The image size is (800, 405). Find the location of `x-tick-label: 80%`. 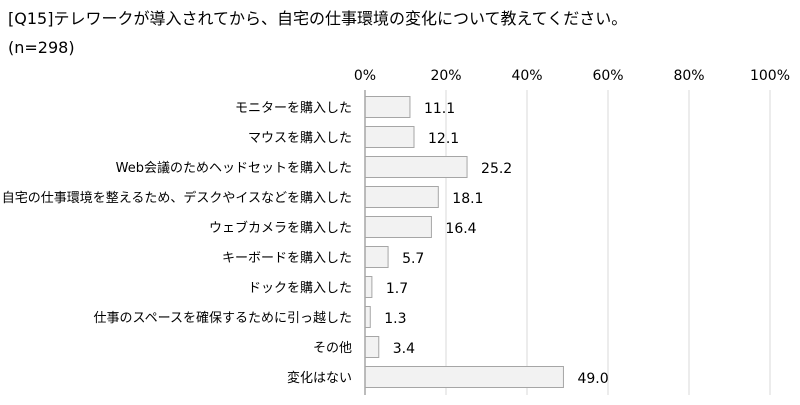

x-tick-label: 80% is located at coordinates (688, 76).